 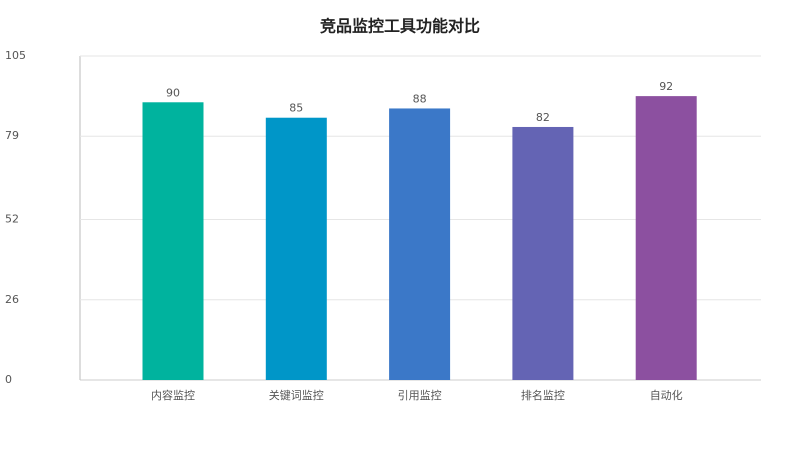 I want to click on y-tick-label: 79, so click(x=12, y=135).